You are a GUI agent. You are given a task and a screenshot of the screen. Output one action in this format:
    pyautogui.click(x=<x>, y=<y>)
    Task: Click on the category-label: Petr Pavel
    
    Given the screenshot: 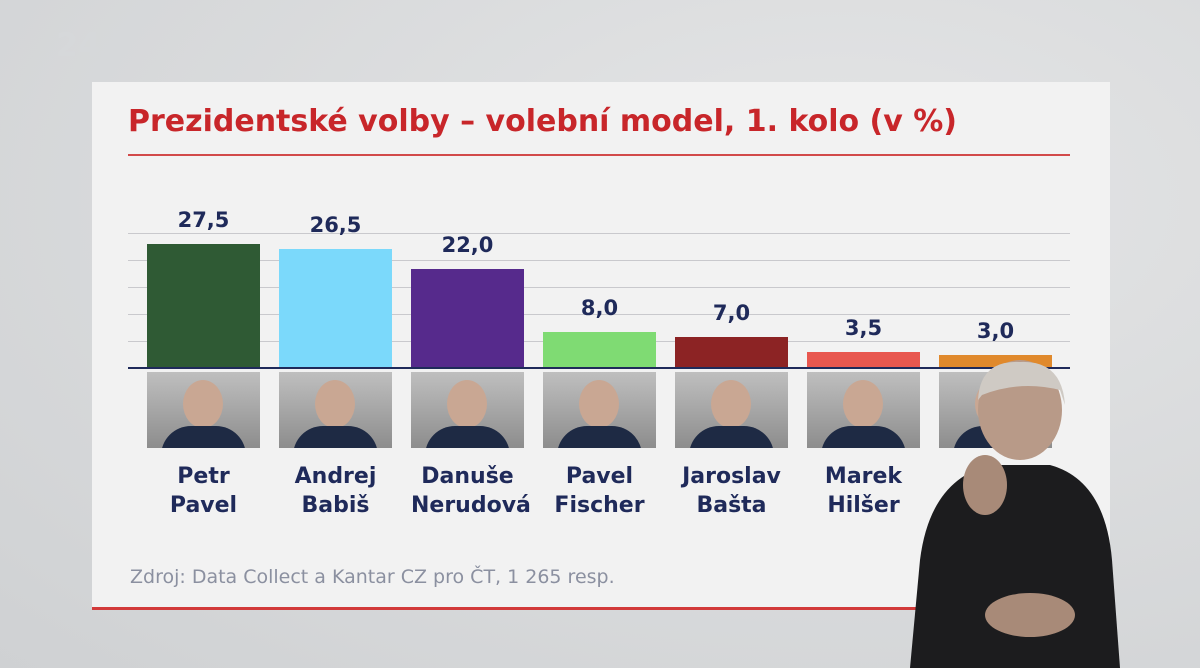 What is the action you would take?
    pyautogui.click(x=203, y=491)
    